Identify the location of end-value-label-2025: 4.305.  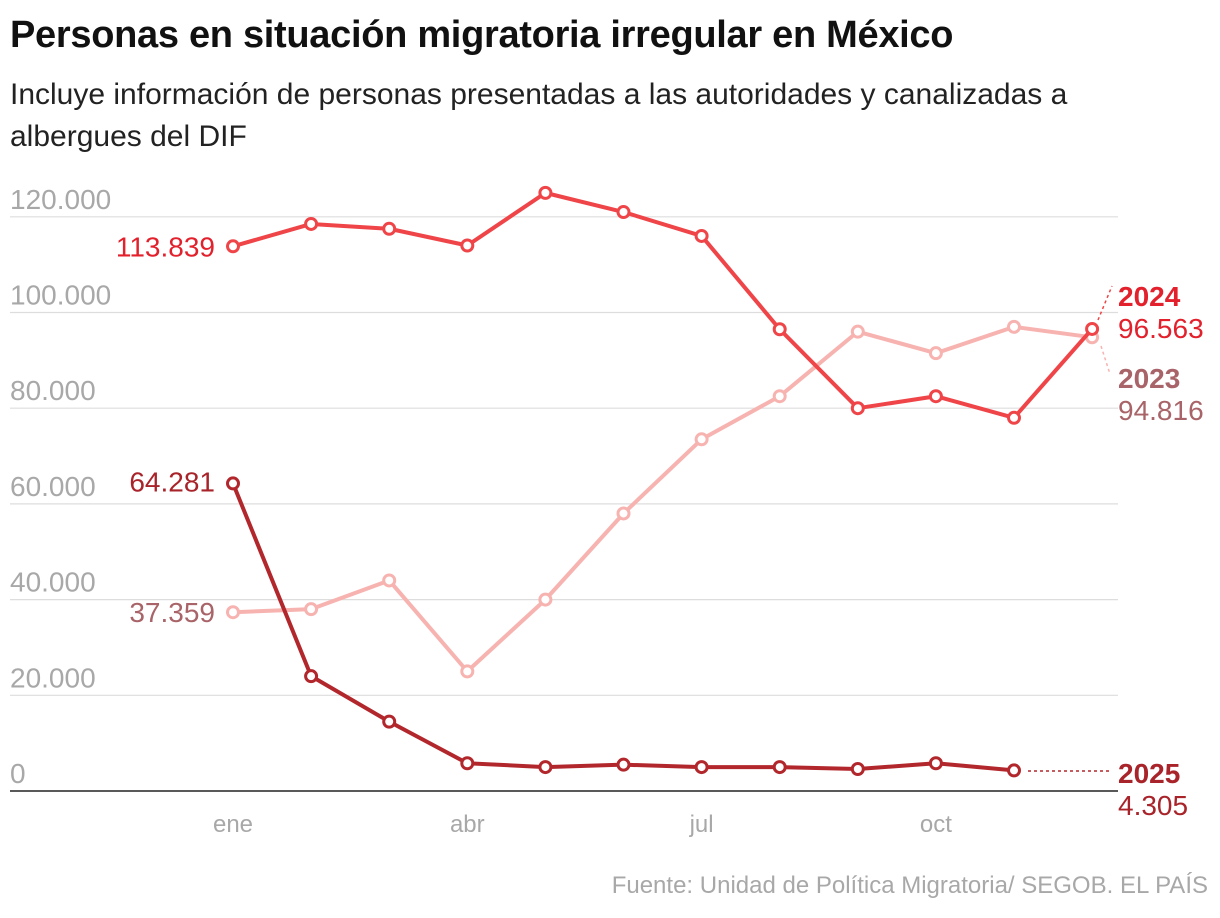
(1153, 805).